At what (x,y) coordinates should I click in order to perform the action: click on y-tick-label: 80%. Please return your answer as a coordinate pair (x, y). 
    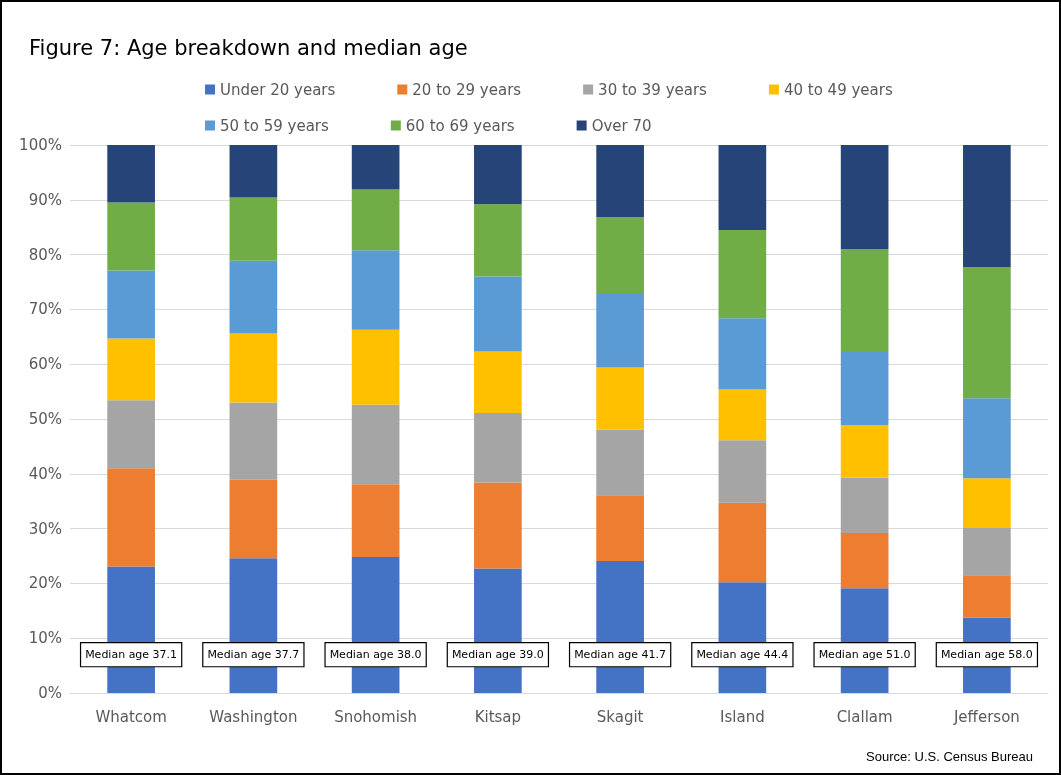
    Looking at the image, I should click on (45, 254).